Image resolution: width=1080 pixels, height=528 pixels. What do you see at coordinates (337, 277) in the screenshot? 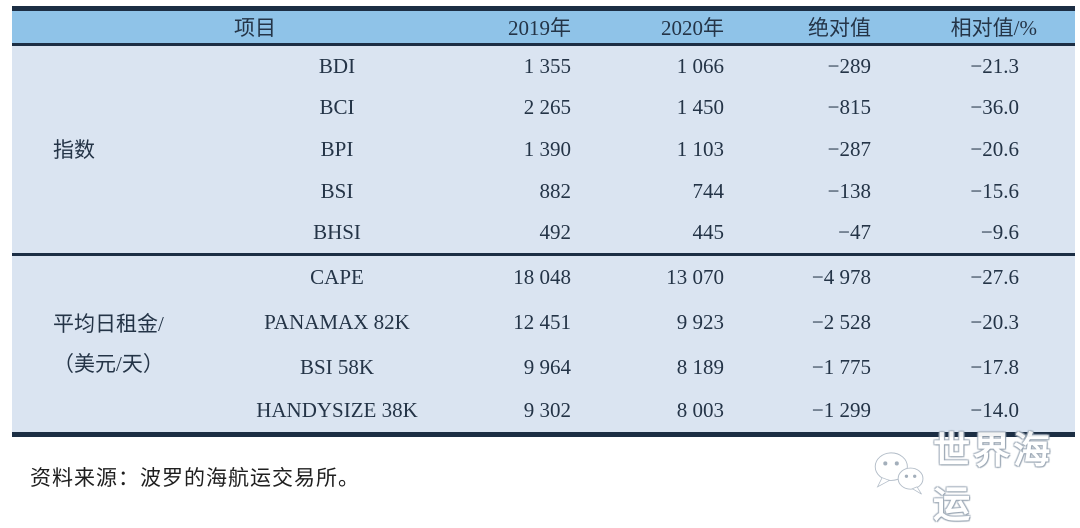
I see `cell-item: CAPE` at bounding box center [337, 277].